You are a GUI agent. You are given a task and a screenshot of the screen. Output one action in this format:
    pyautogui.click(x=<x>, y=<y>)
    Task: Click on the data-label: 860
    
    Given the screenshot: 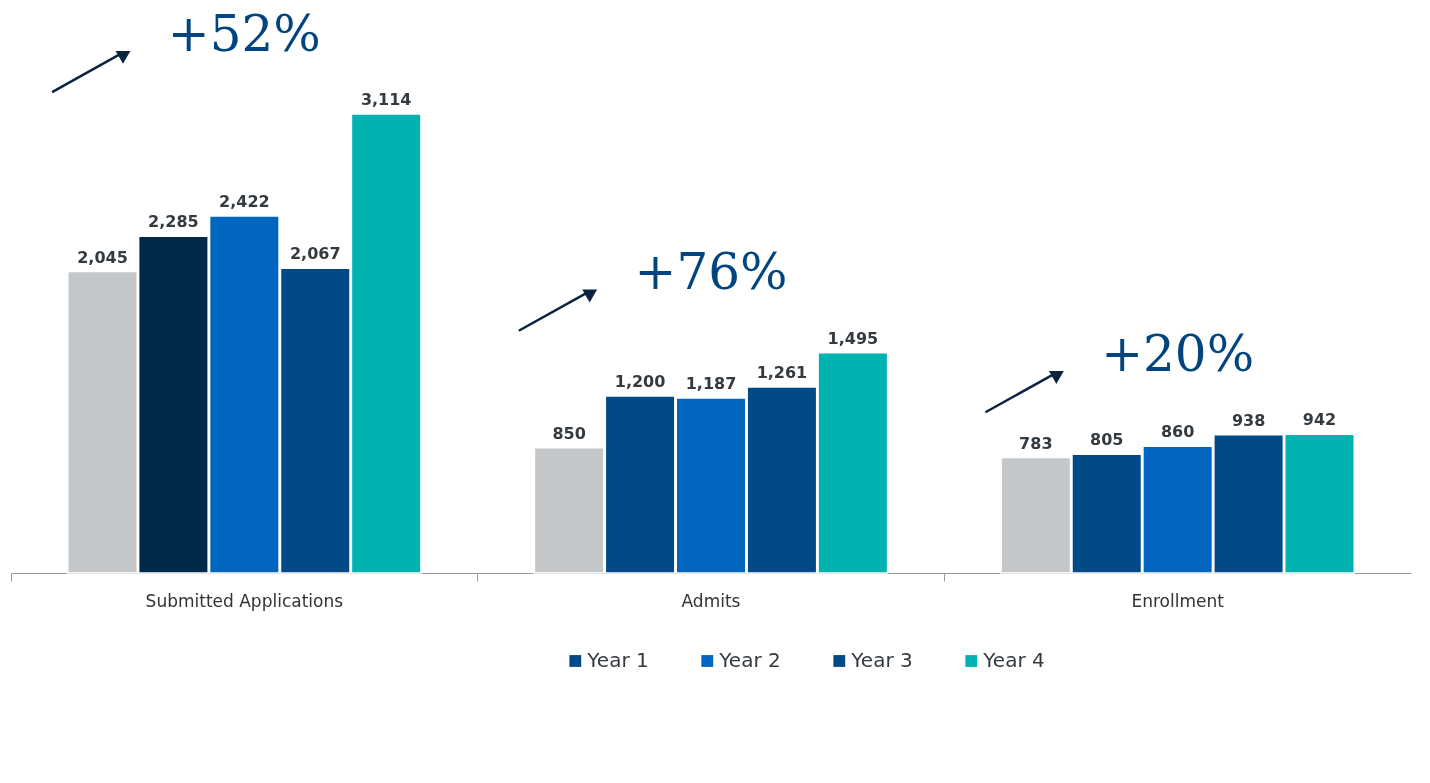 What is the action you would take?
    pyautogui.click(x=1177, y=432)
    